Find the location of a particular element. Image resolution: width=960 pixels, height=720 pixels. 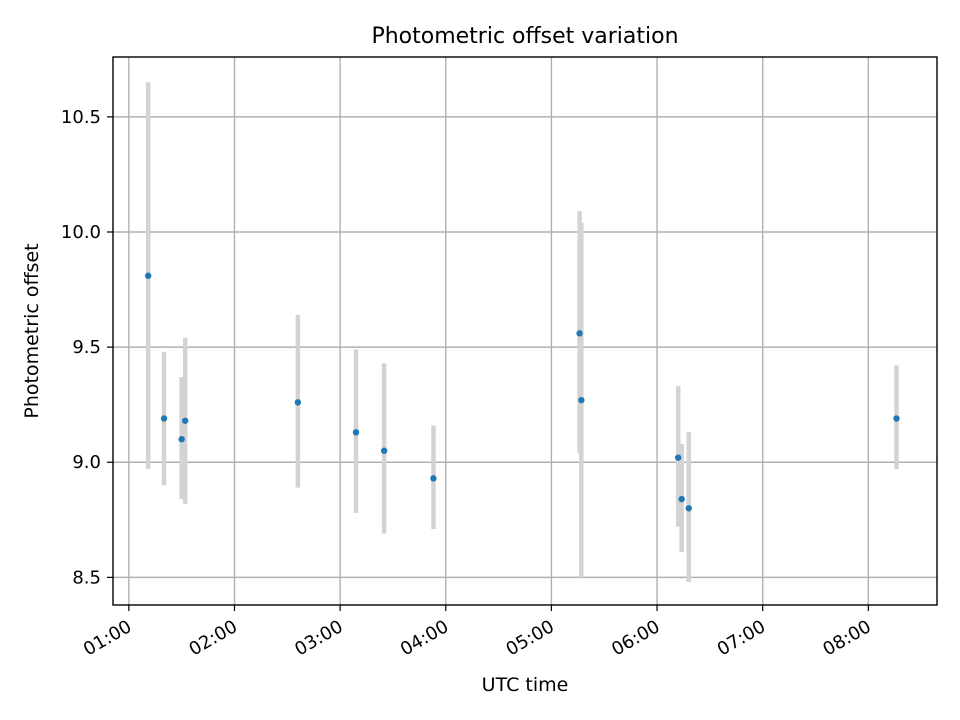

x-axis-title: UTC time is located at coordinates (525, 685).